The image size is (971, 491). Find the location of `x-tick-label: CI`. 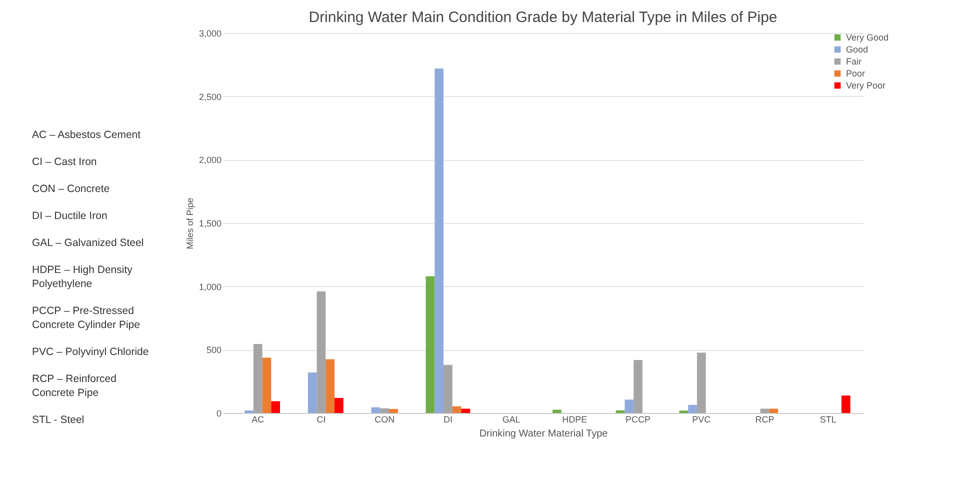

x-tick-label: CI is located at coordinates (321, 419).